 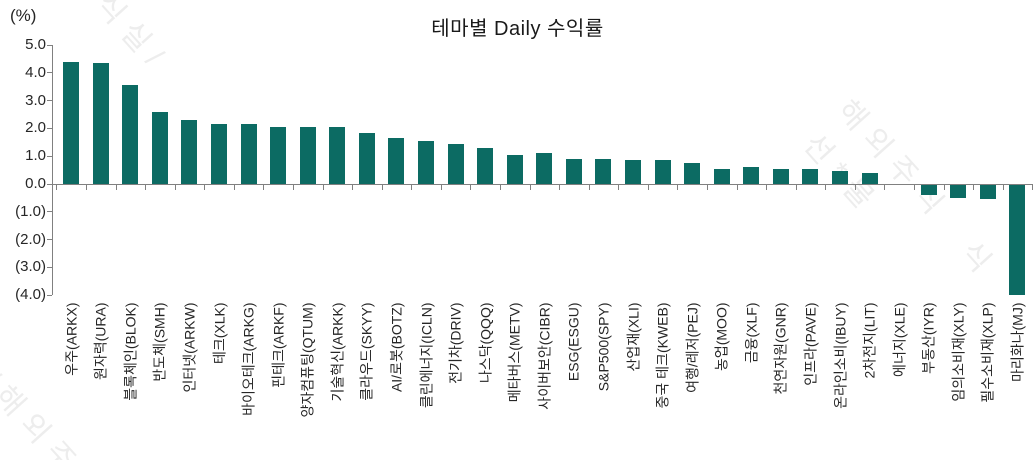 I want to click on category-label: 2차전지(LIT), so click(x=869, y=340).